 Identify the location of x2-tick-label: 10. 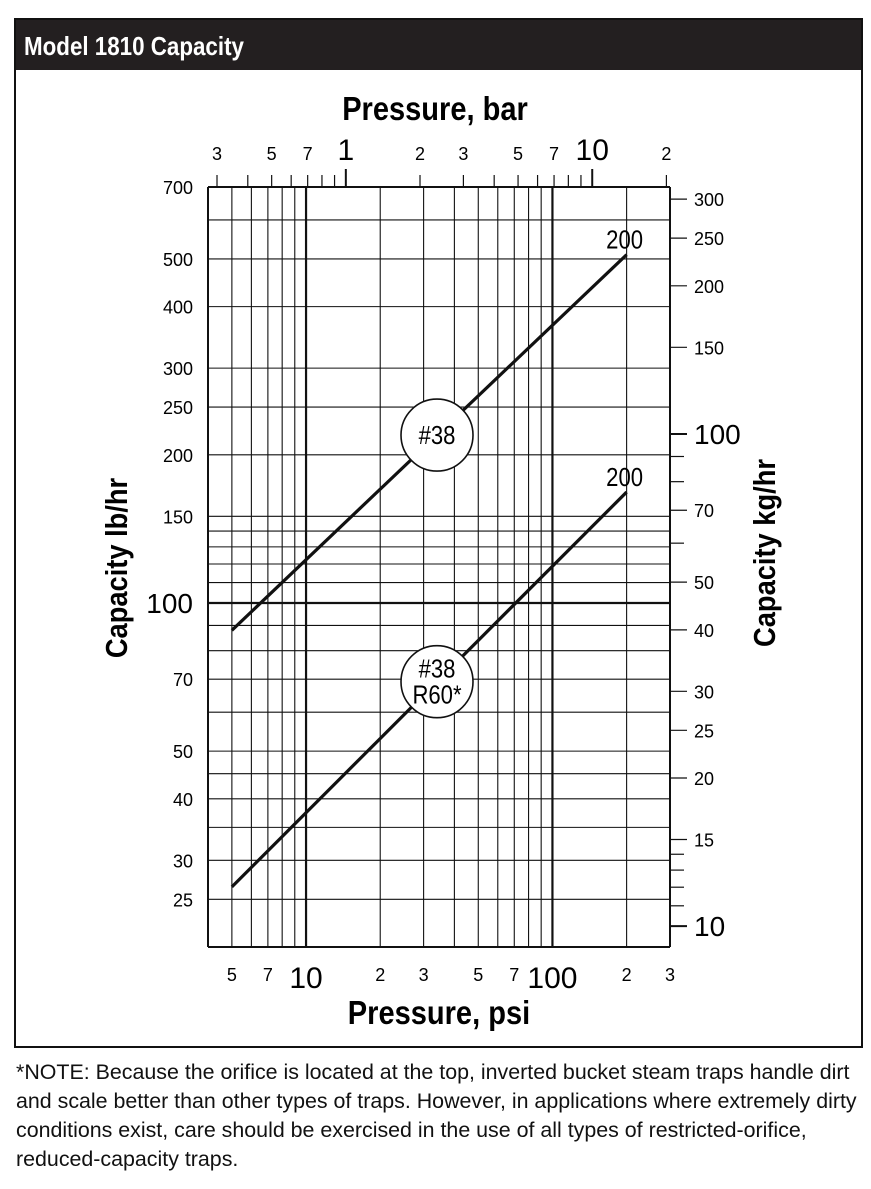
(592, 150).